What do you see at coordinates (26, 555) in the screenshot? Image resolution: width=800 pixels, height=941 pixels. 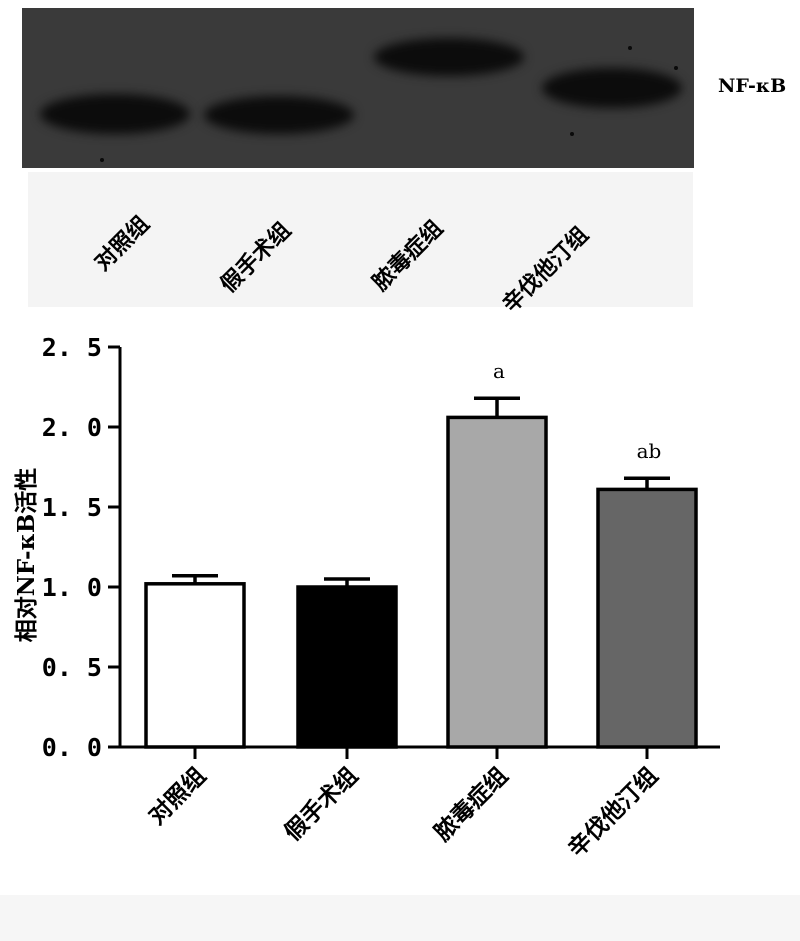 I see `y-axis-title: 相对NF-κB活性` at bounding box center [26, 555].